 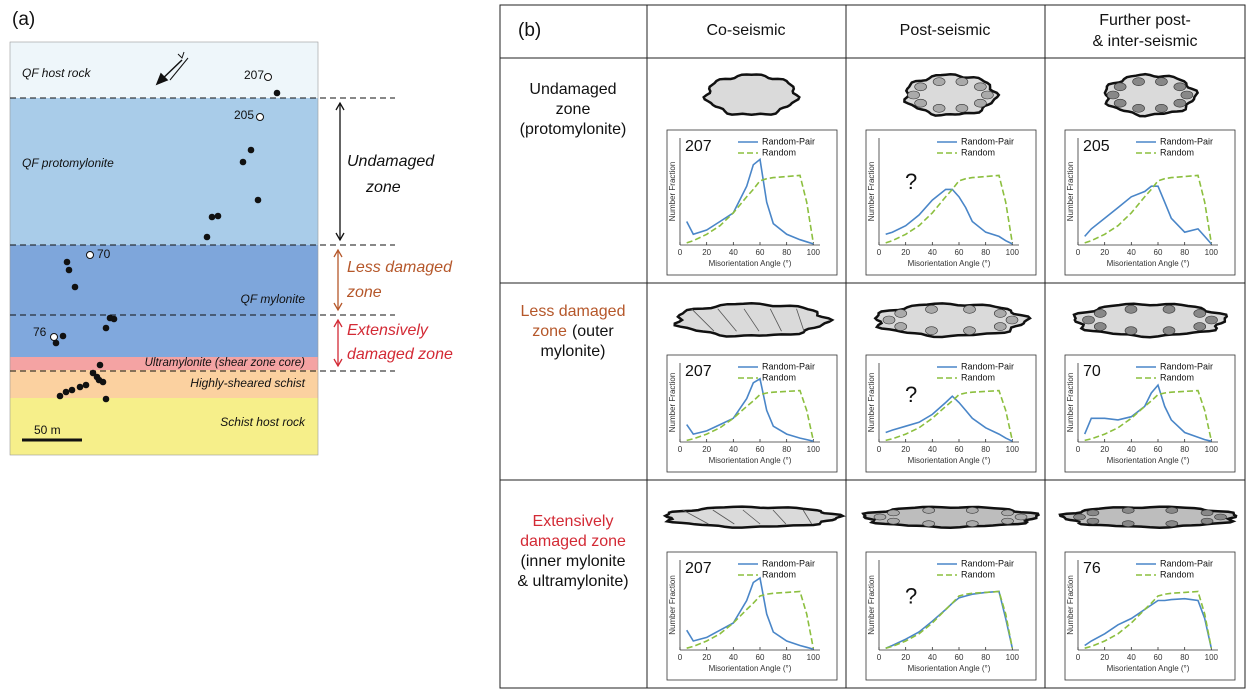 I want to click on zone-label: damaged zone, so click(x=400, y=354).